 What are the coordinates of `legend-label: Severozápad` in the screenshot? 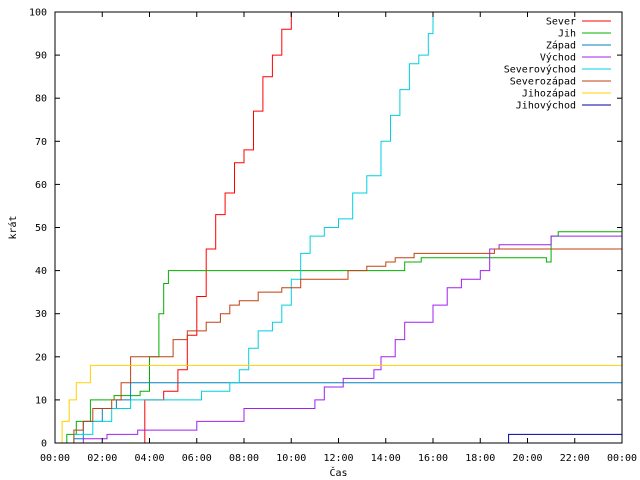 It's located at (543, 82).